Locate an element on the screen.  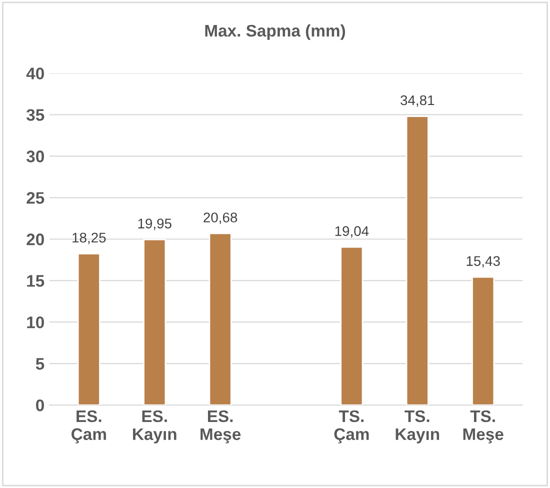
y-tick-label: 40 is located at coordinates (35, 74).